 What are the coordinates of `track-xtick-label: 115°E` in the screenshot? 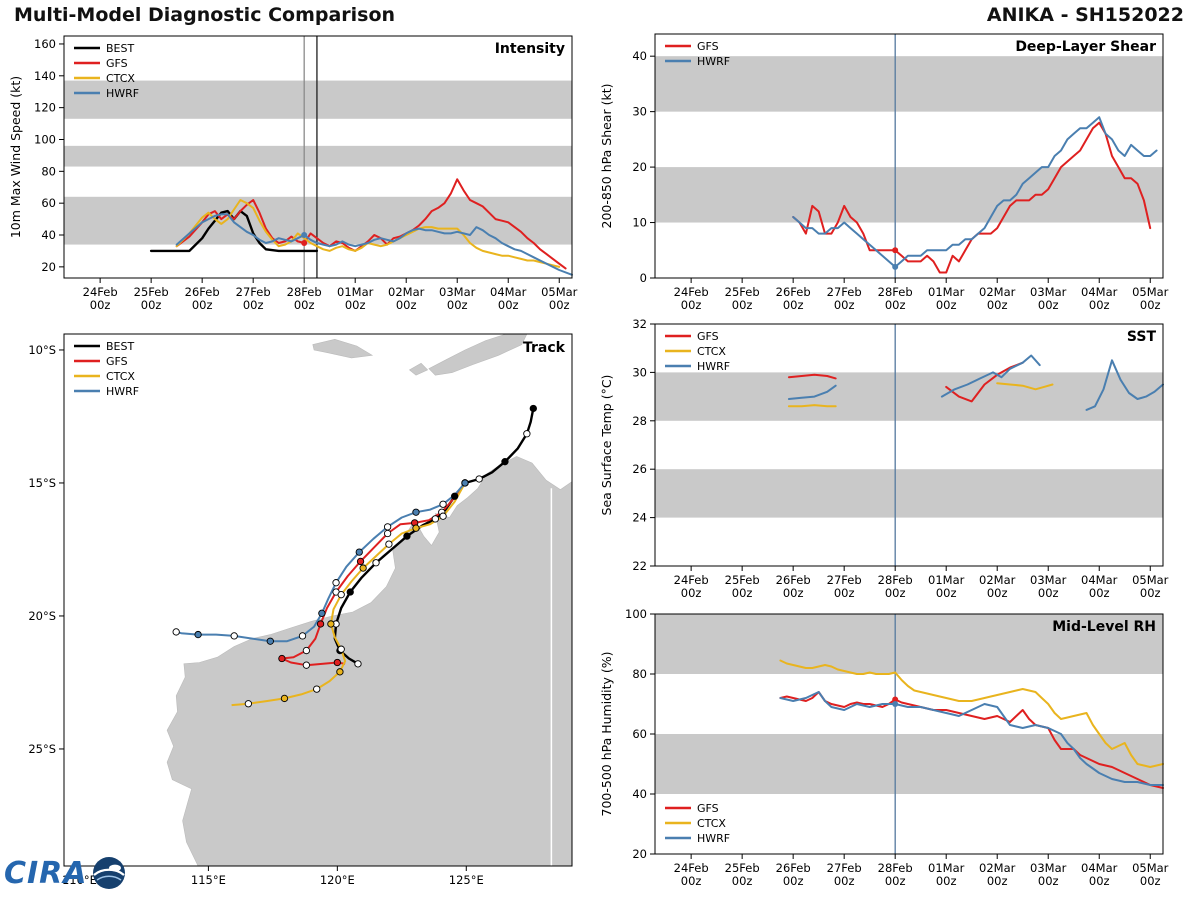 It's located at (208, 880).